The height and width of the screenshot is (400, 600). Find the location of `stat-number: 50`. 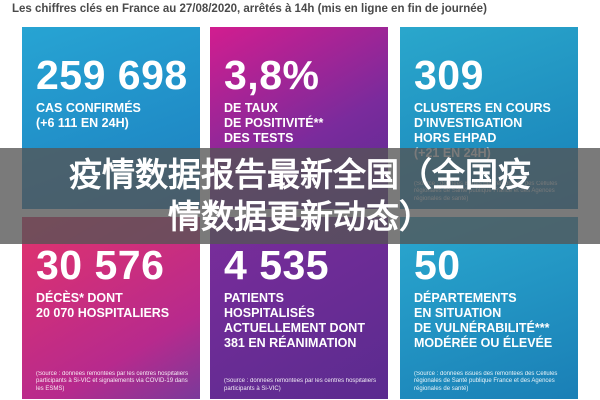

stat-number: 50 is located at coordinates (437, 265).